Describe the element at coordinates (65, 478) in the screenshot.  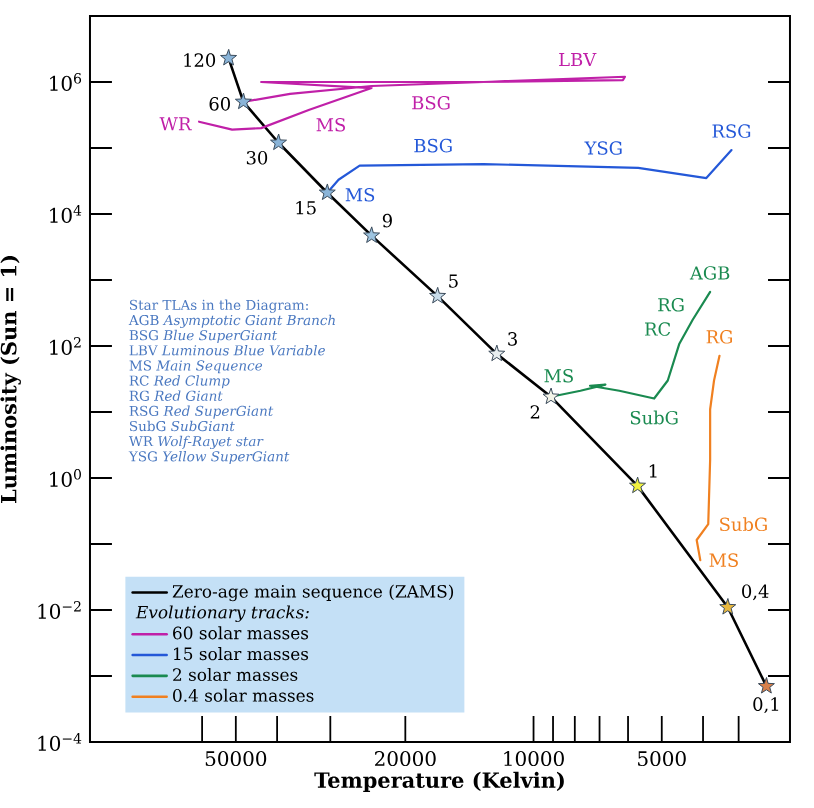
I see `y-tick-label: 10$^{0}$` at that location.